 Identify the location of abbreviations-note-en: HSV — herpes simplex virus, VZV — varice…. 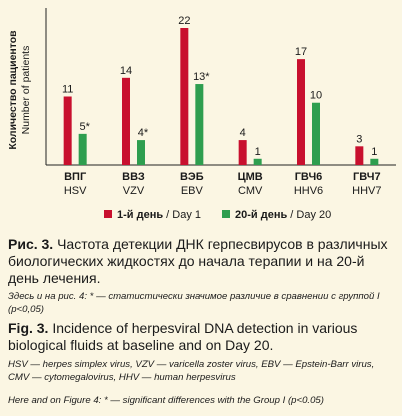
(191, 371).